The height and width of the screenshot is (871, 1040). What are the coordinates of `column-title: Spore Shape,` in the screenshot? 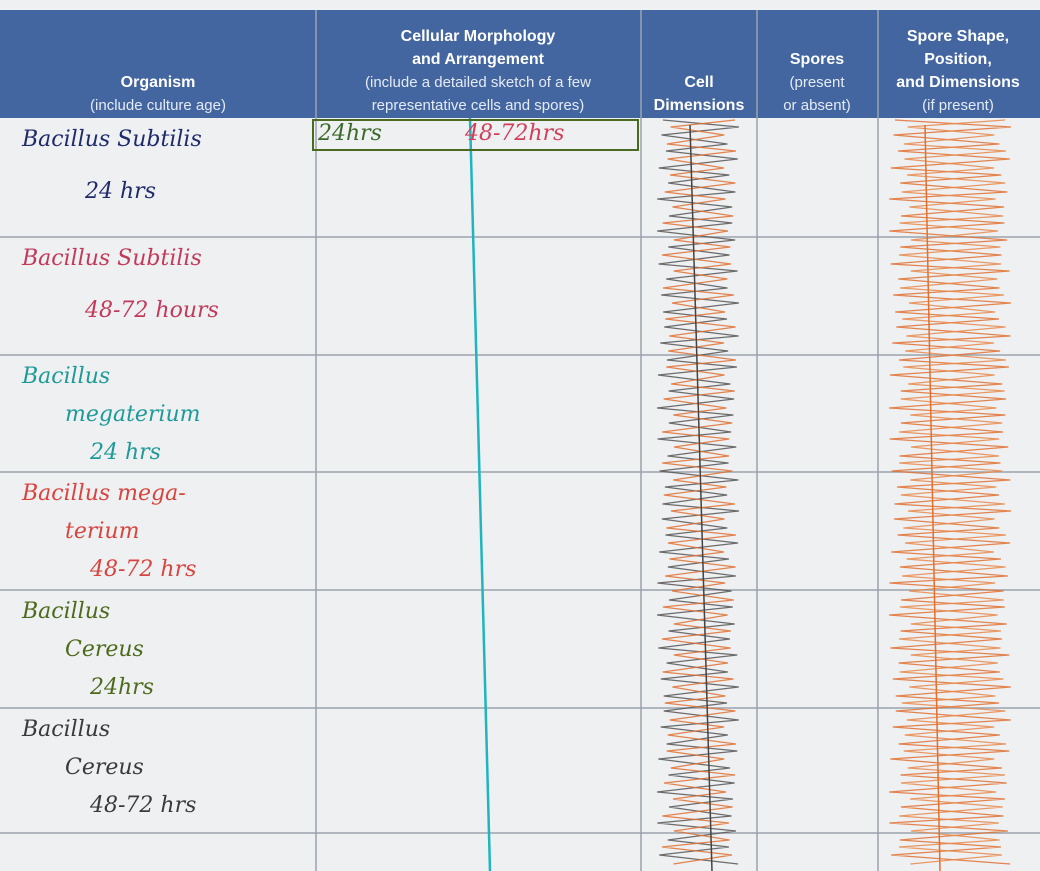 It's located at (958, 36).